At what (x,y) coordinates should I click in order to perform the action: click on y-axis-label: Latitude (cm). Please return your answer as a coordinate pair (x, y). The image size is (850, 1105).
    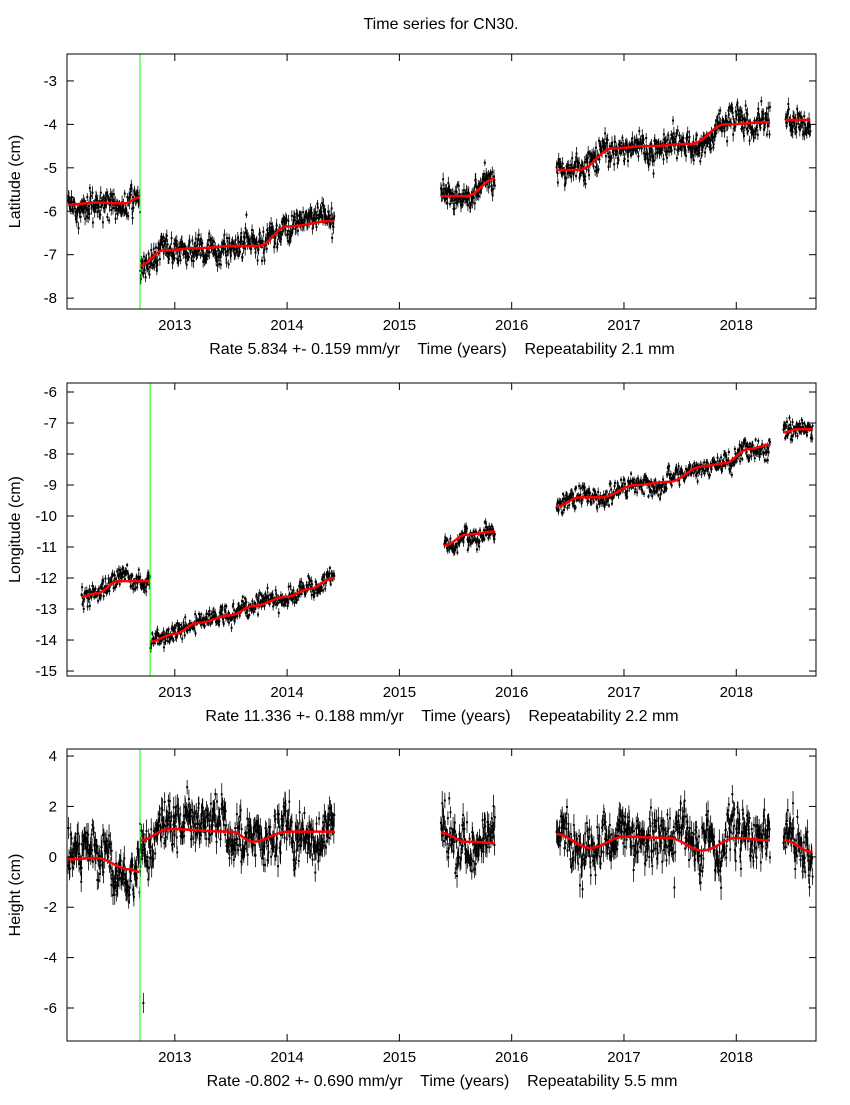
    Looking at the image, I should click on (15, 181).